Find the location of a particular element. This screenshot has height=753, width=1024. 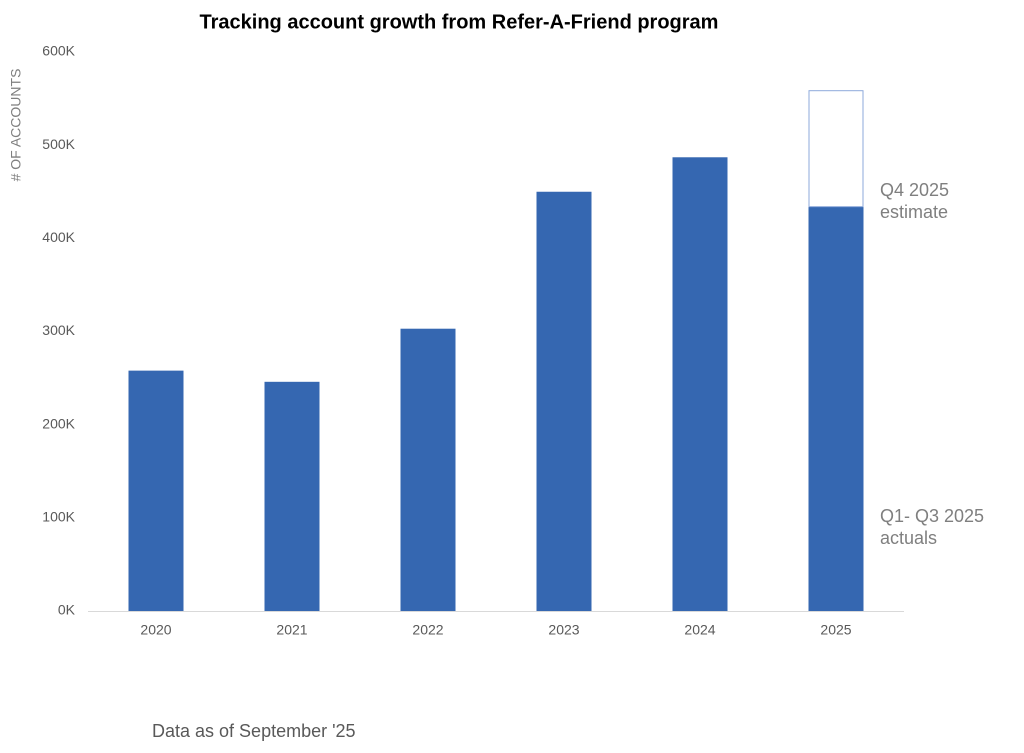

y-tick-label: 200K is located at coordinates (58, 423).